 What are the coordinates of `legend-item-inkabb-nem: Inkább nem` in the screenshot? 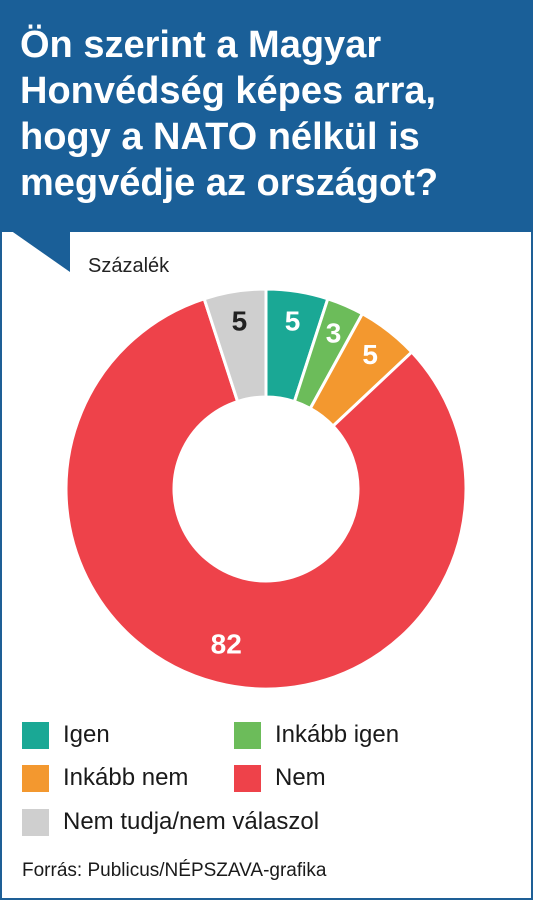 It's located at (105, 778).